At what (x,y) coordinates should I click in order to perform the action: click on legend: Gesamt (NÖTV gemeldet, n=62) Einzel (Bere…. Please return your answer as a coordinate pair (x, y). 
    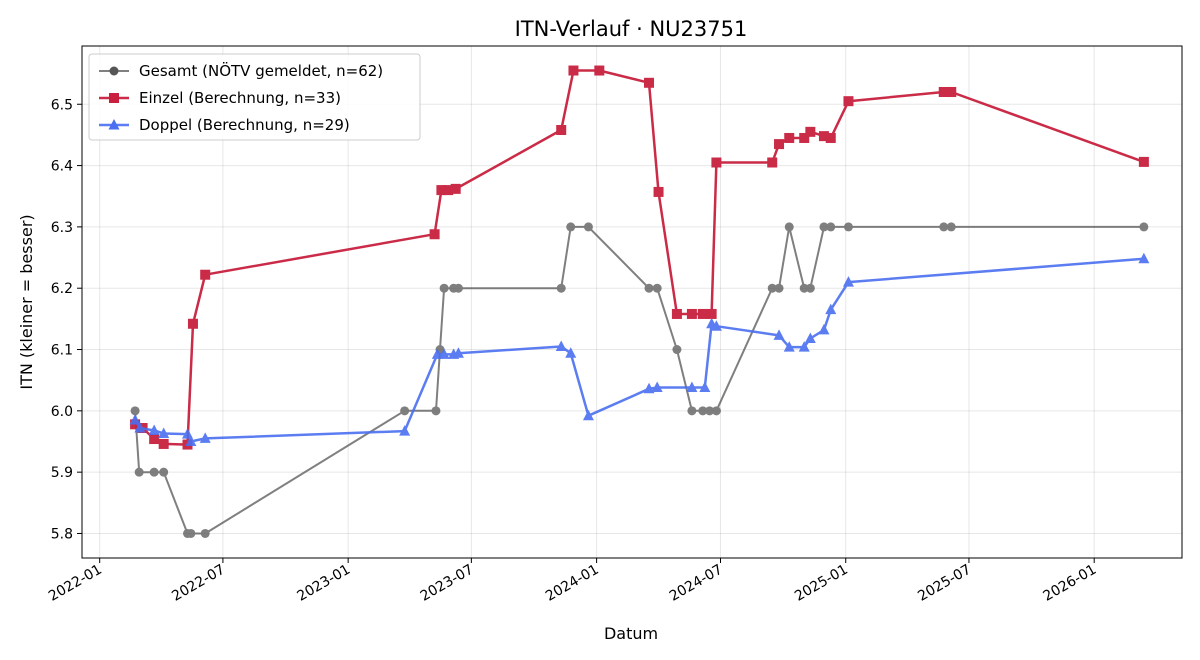
    Looking at the image, I should click on (254, 97).